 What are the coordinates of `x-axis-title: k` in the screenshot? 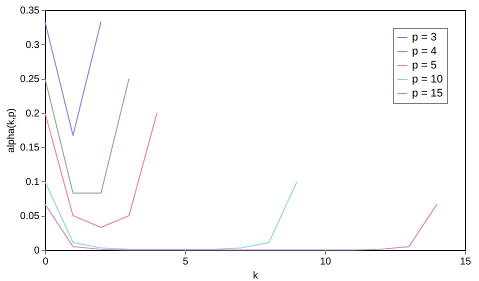 It's located at (256, 275).